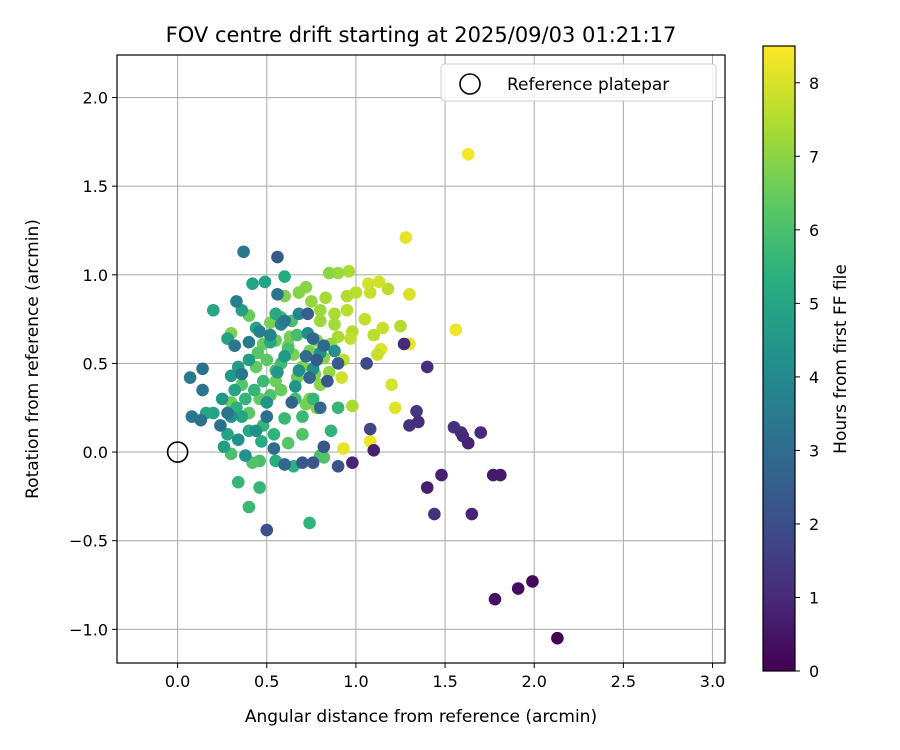 The width and height of the screenshot is (900, 750). Describe the element at coordinates (177, 452) in the screenshot. I see `reference-point-marker` at that location.